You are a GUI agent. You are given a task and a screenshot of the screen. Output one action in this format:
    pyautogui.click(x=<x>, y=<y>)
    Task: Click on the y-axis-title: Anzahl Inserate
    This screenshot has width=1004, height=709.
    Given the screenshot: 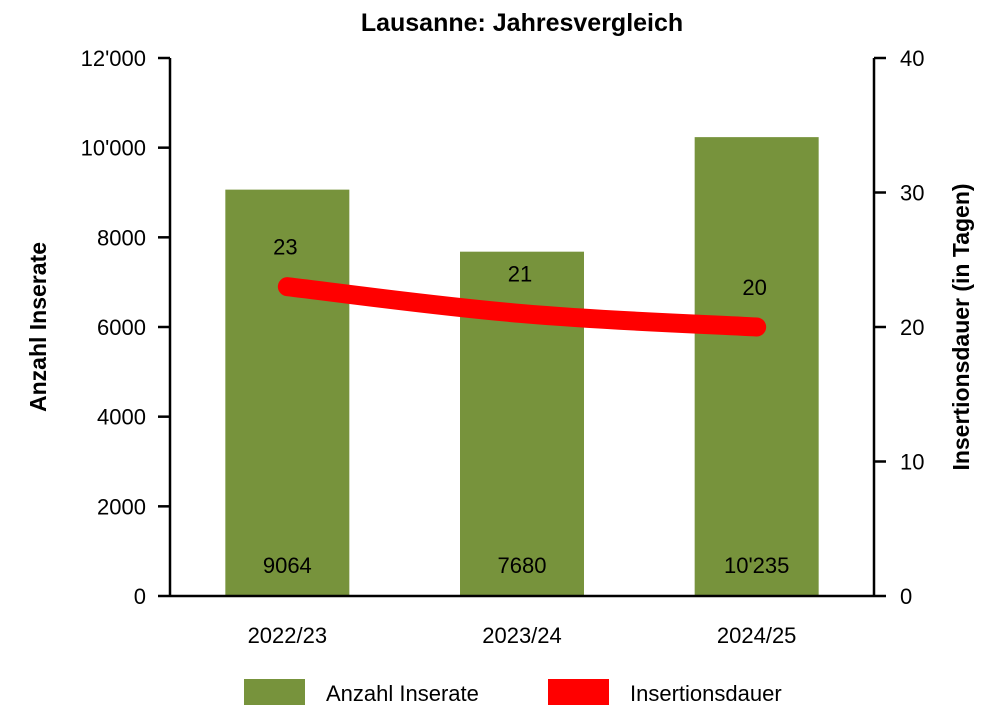 What is the action you would take?
    pyautogui.click(x=38, y=327)
    